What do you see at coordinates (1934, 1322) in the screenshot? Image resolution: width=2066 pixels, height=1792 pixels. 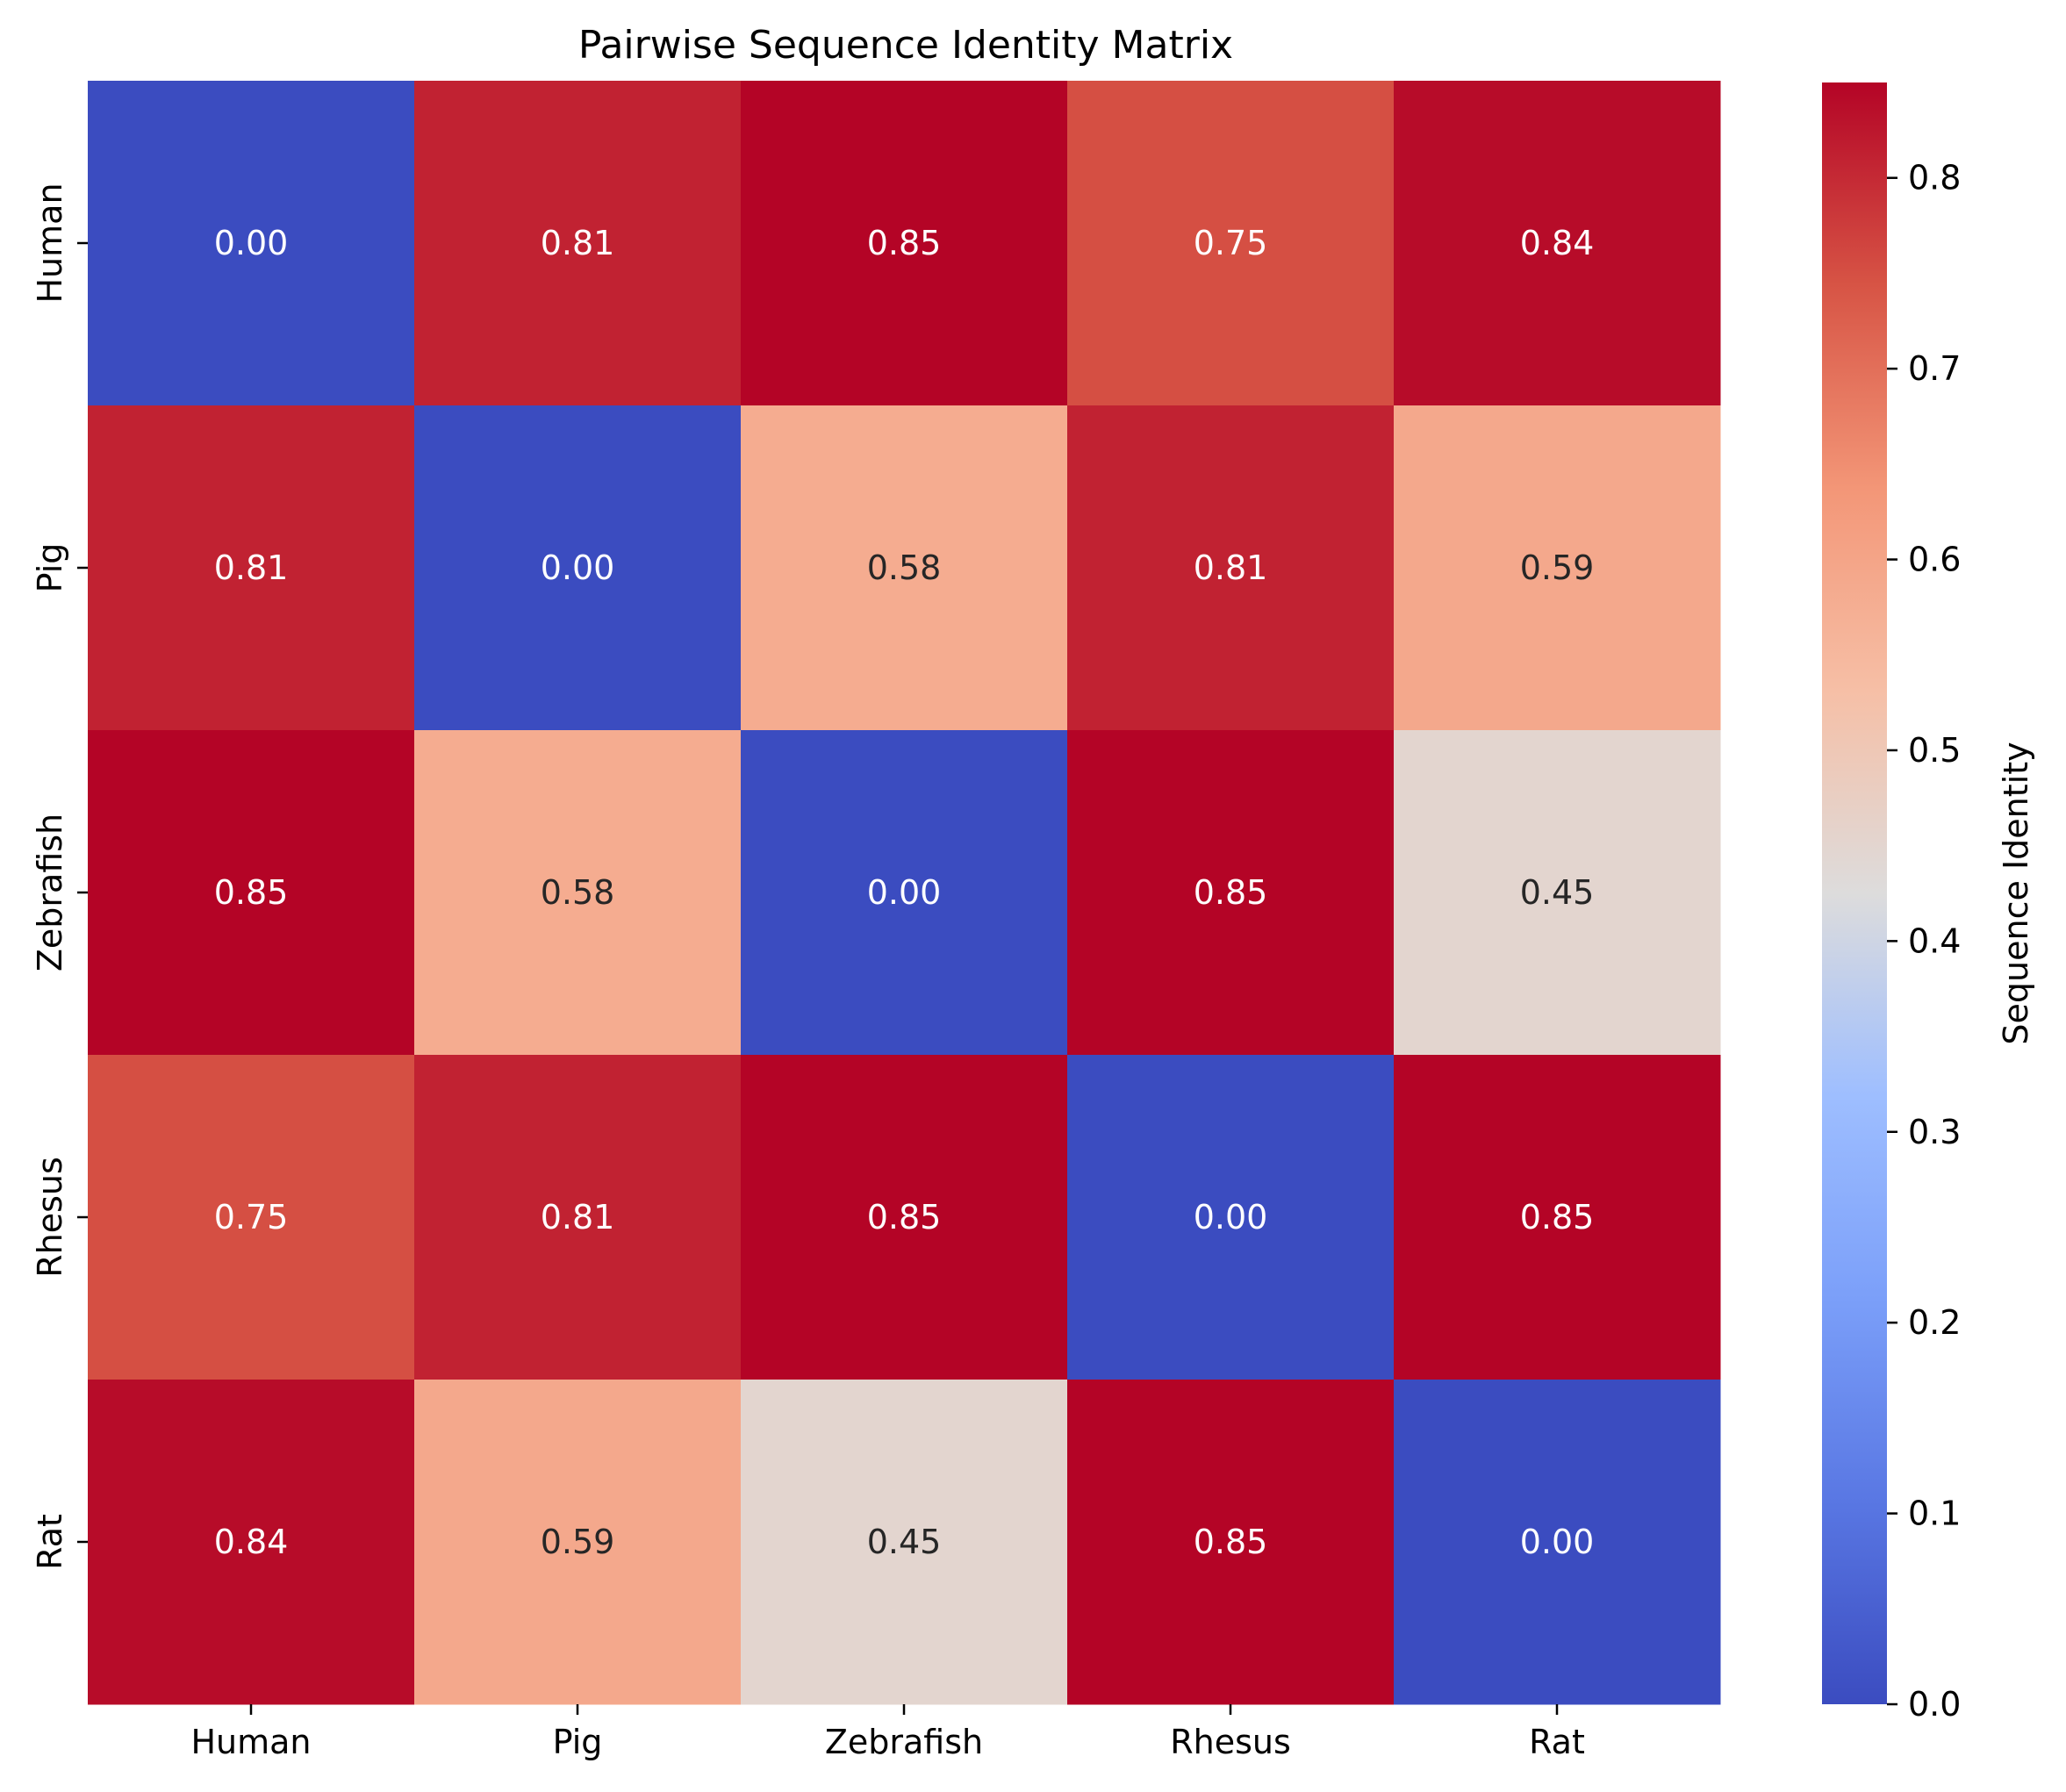 I see `colorbar-tick-label: 0.2` at bounding box center [1934, 1322].